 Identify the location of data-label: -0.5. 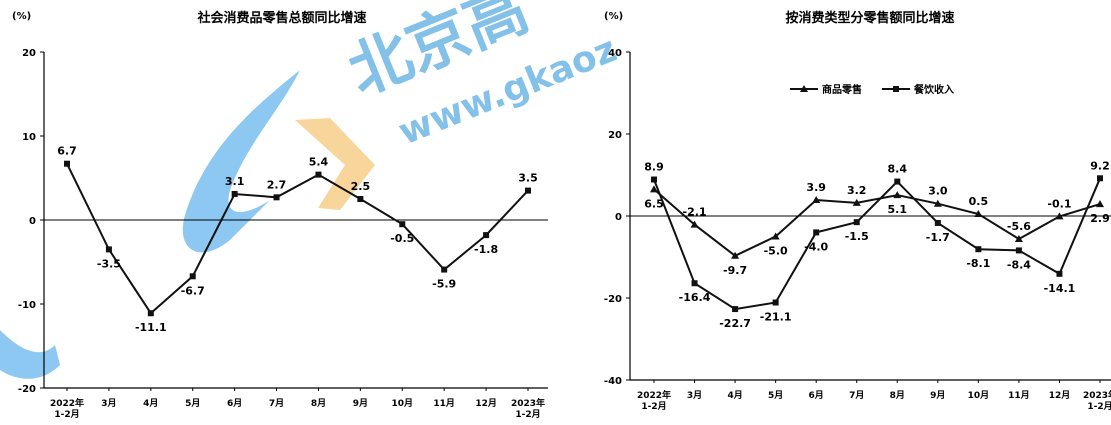
(402, 238).